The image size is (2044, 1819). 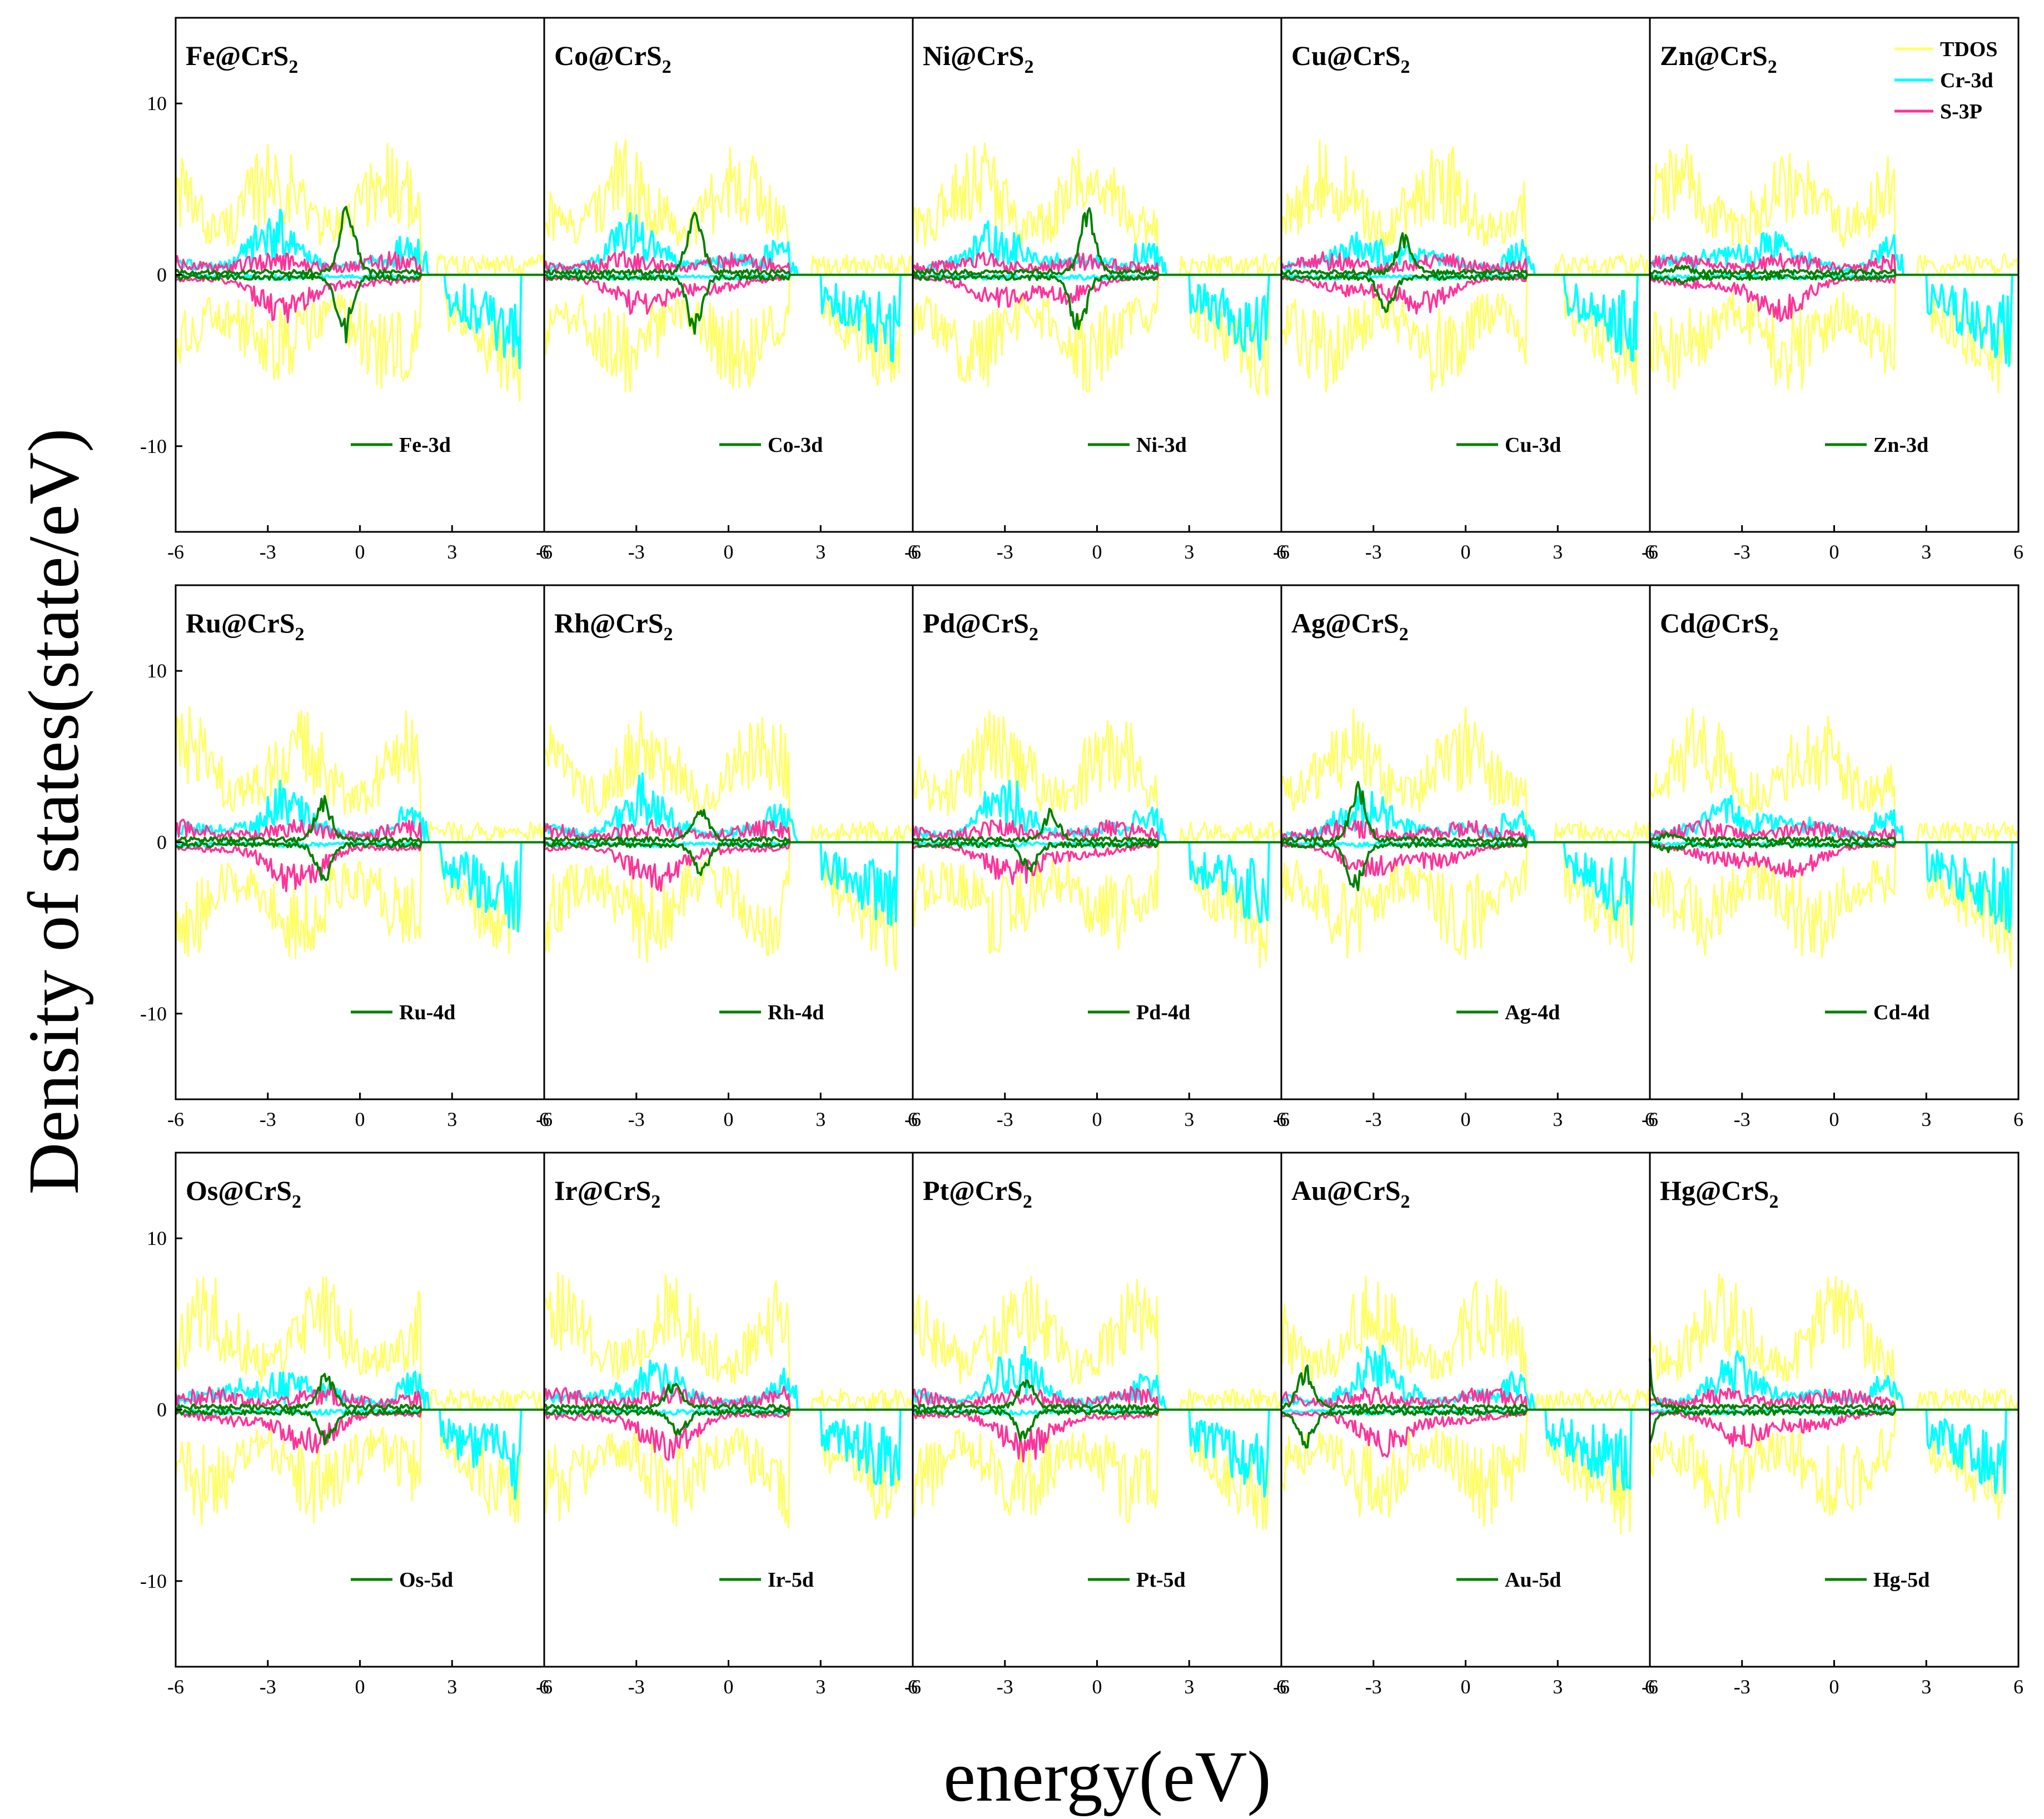 I want to click on panel-ru: -6 -3 0 3 6 10 0 -10 Ru@CrS2 Ru-4d, so click(x=344, y=857).